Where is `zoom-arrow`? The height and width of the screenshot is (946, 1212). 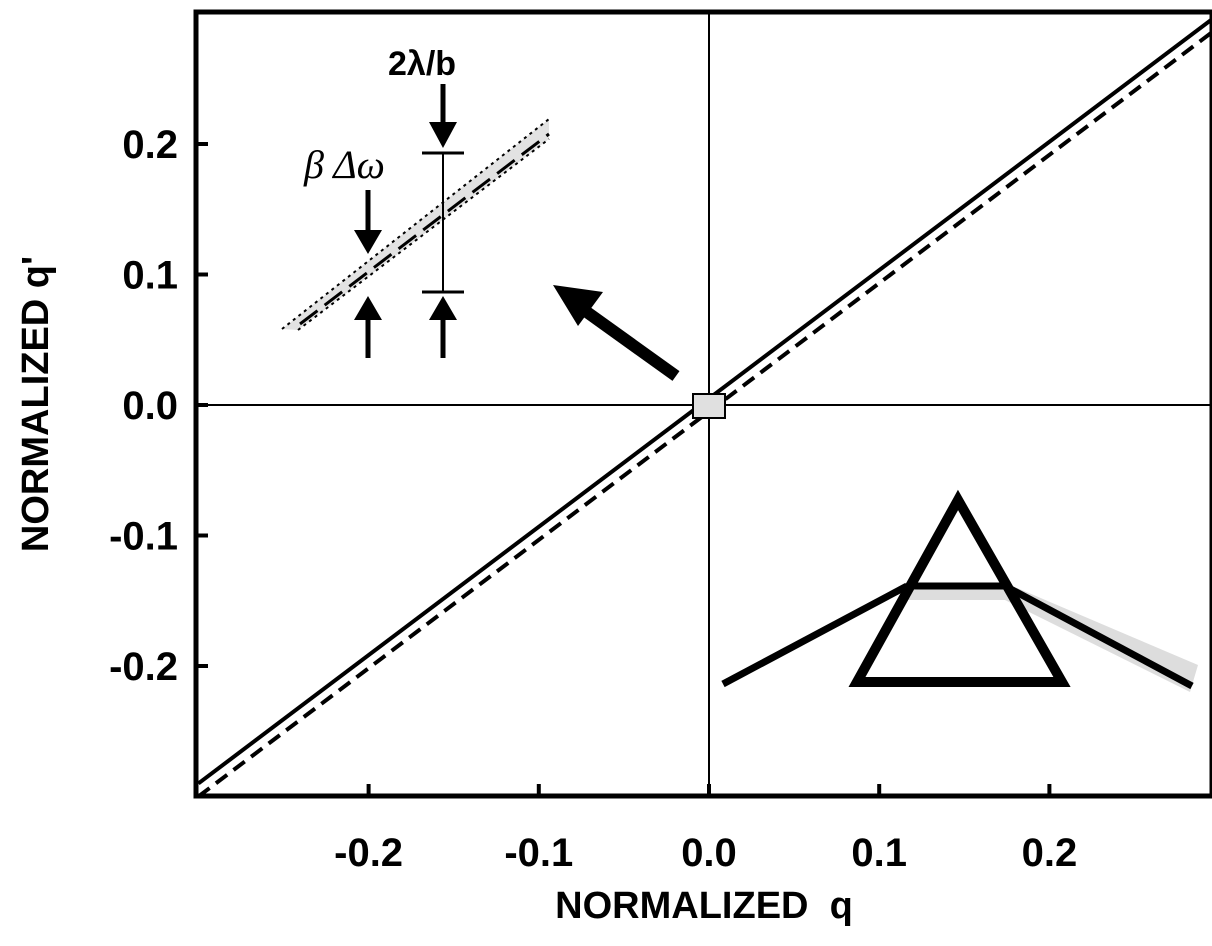 zoom-arrow is located at coordinates (616, 333).